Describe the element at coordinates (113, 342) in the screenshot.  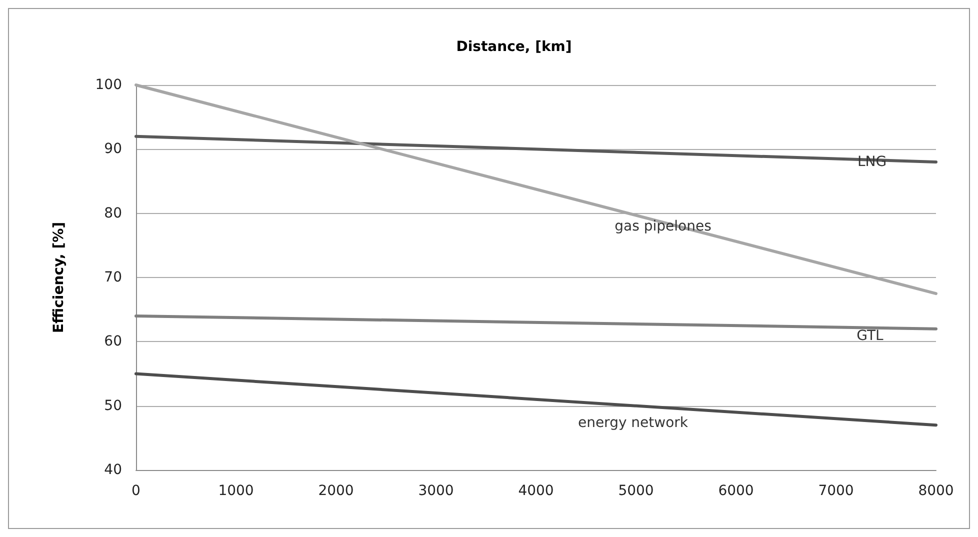
I see `y-tick-label: 60` at that location.